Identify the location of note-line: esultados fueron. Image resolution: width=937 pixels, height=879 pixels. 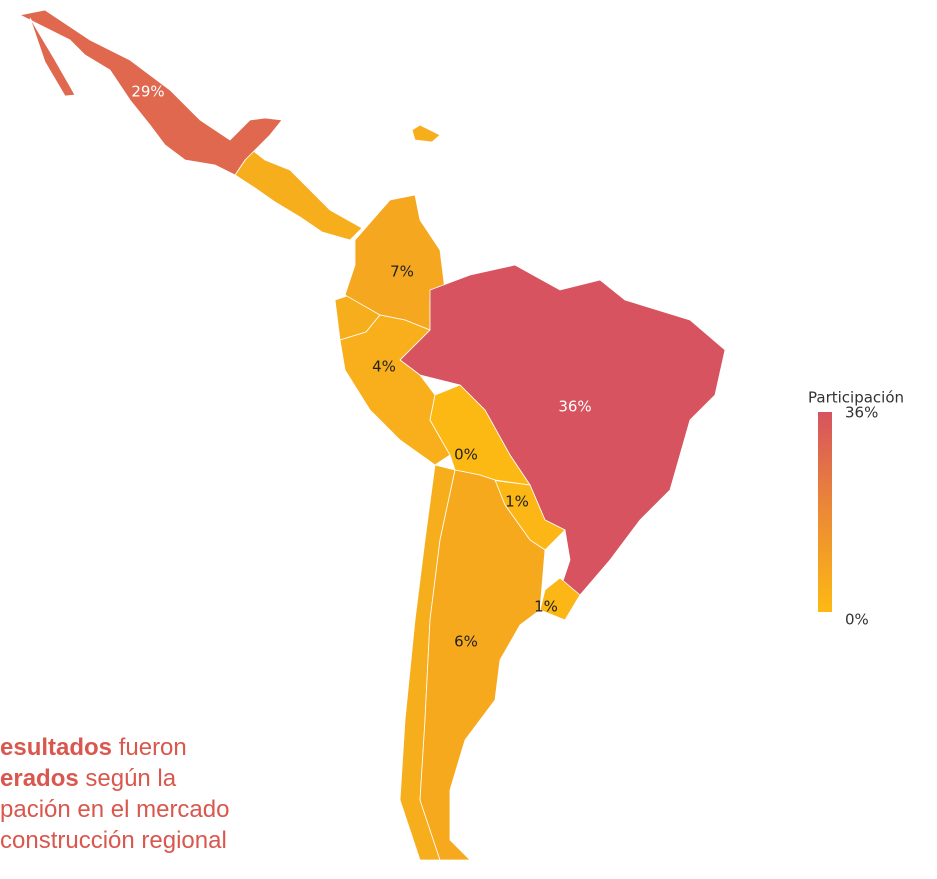
(93, 747).